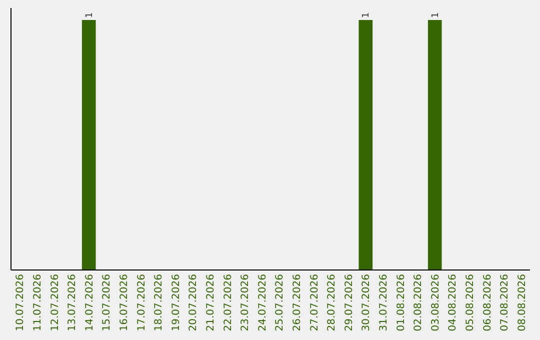 The image size is (540, 340). Describe the element at coordinates (436, 303) in the screenshot. I see `x-tick-label: 03.08.2026` at that location.